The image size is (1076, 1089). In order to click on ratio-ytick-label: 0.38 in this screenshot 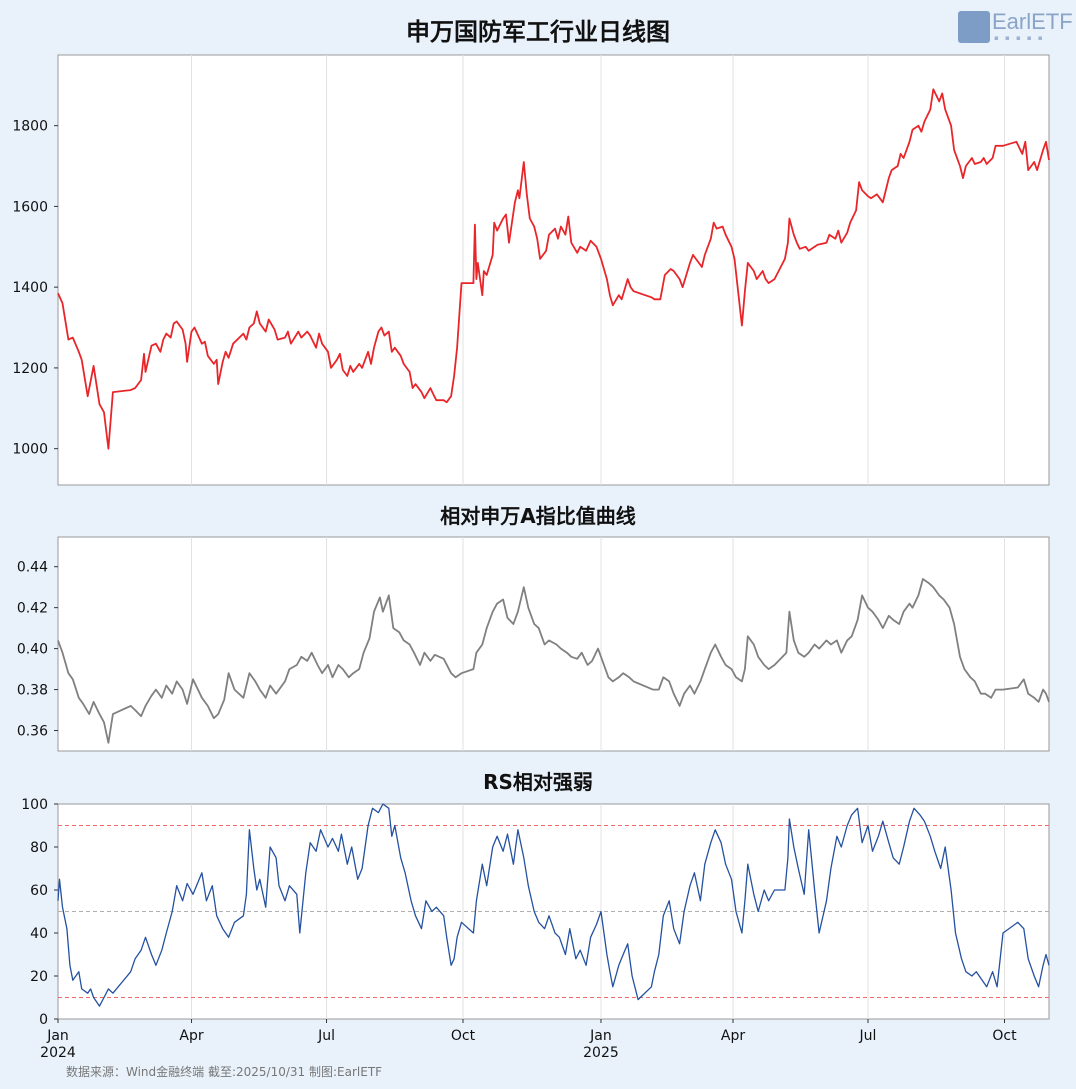, I will do `click(32, 691)`.